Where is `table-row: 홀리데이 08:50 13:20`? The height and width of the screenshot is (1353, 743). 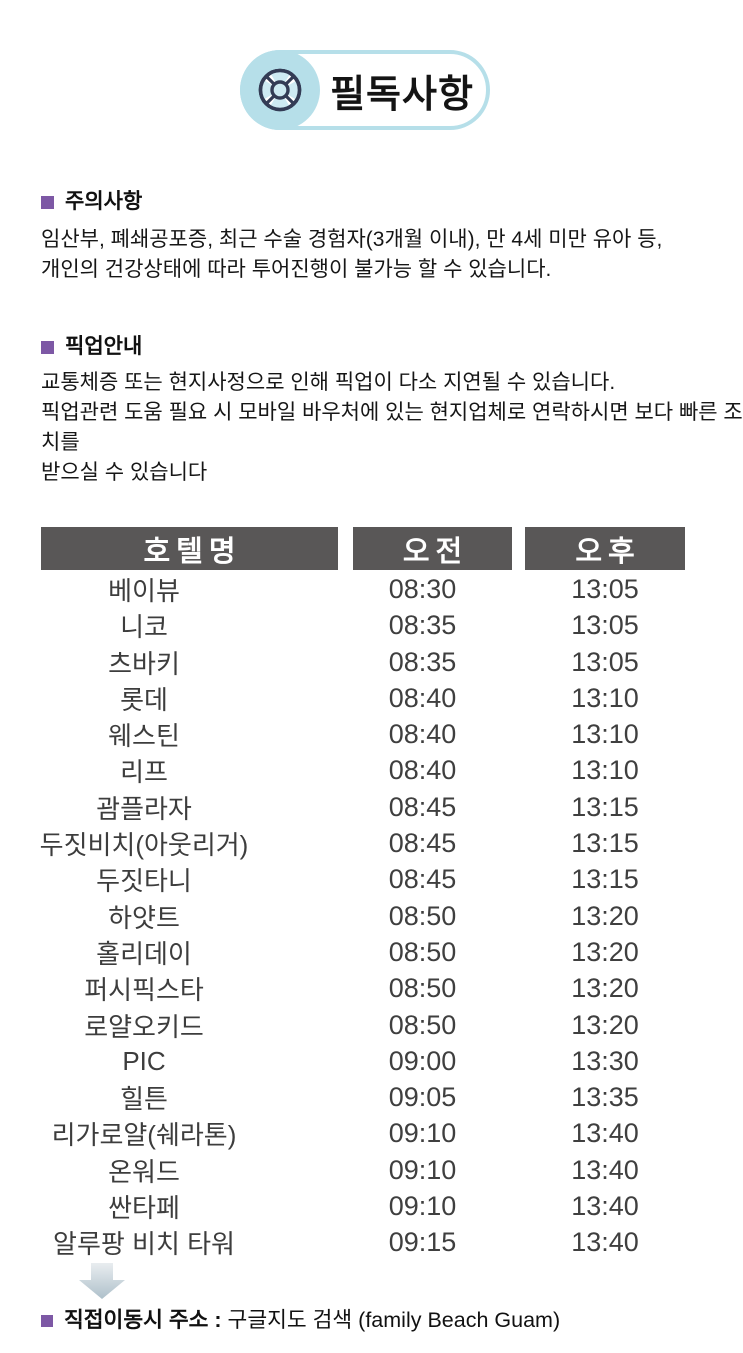
table-row: 홀리데이 08:50 13:20 is located at coordinates (364, 952).